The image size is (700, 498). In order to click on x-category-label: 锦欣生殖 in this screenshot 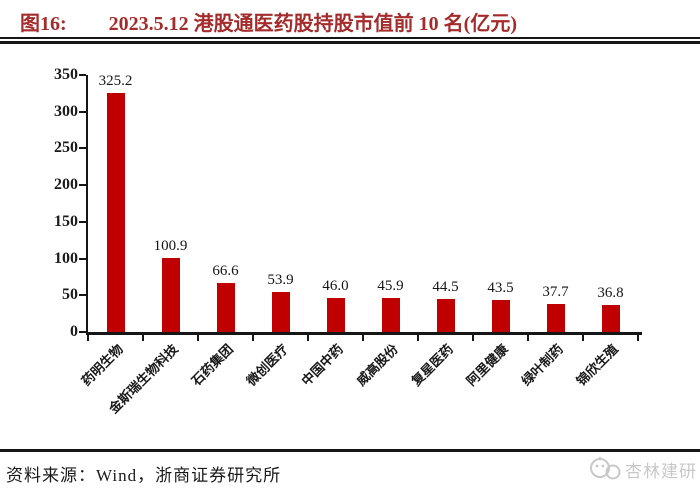, I will do `click(597, 365)`.